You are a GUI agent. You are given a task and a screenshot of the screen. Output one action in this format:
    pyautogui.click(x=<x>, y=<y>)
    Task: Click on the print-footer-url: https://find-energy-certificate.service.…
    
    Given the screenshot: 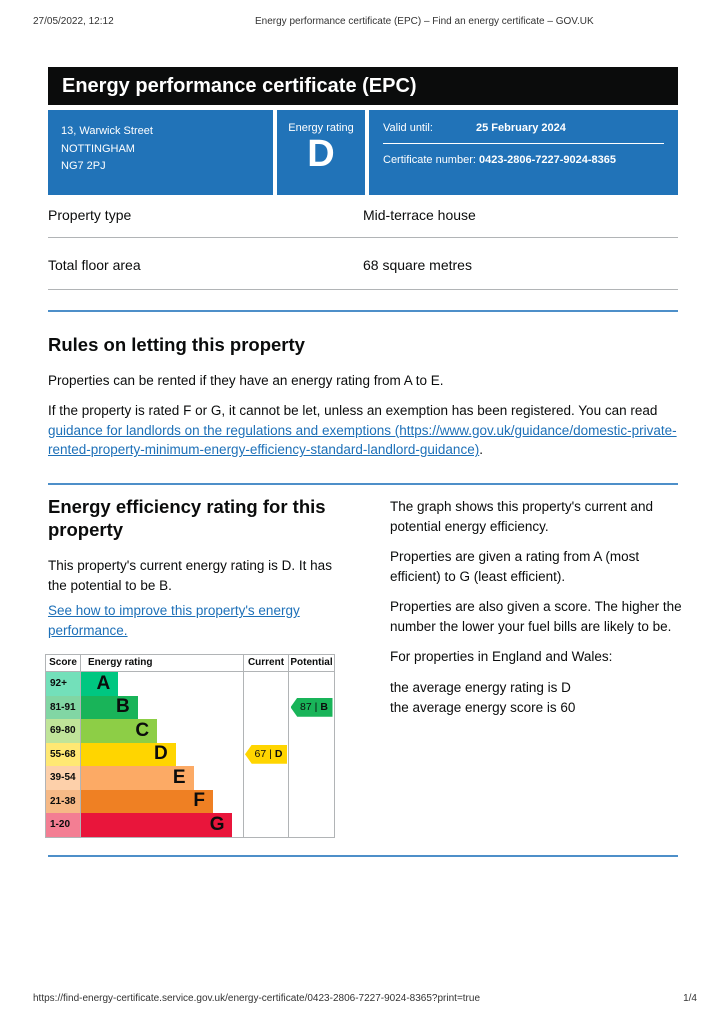 What is the action you would take?
    pyautogui.click(x=257, y=998)
    